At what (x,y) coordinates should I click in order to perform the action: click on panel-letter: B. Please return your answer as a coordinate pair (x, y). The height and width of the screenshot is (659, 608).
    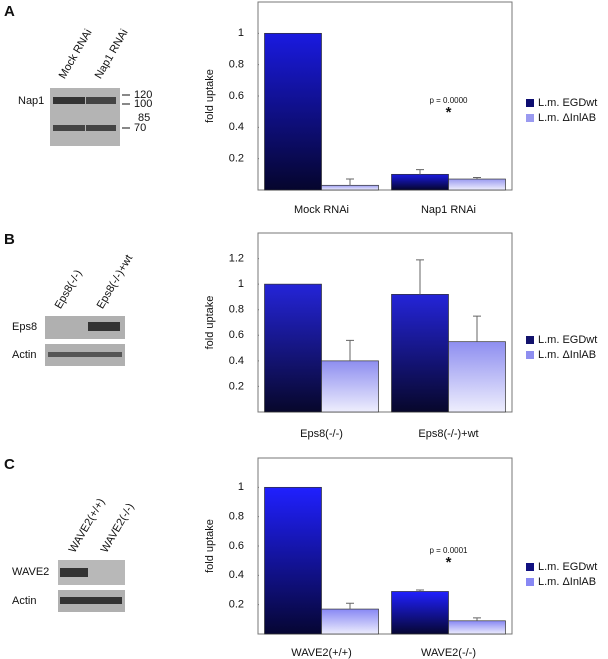
    Looking at the image, I should click on (9, 239).